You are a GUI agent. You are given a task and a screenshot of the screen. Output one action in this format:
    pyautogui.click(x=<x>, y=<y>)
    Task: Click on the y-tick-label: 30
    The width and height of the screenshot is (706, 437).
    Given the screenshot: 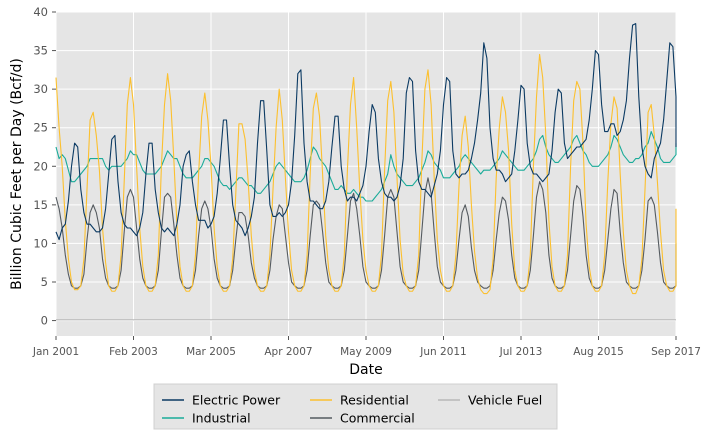 What is the action you would take?
    pyautogui.click(x=40, y=89)
    